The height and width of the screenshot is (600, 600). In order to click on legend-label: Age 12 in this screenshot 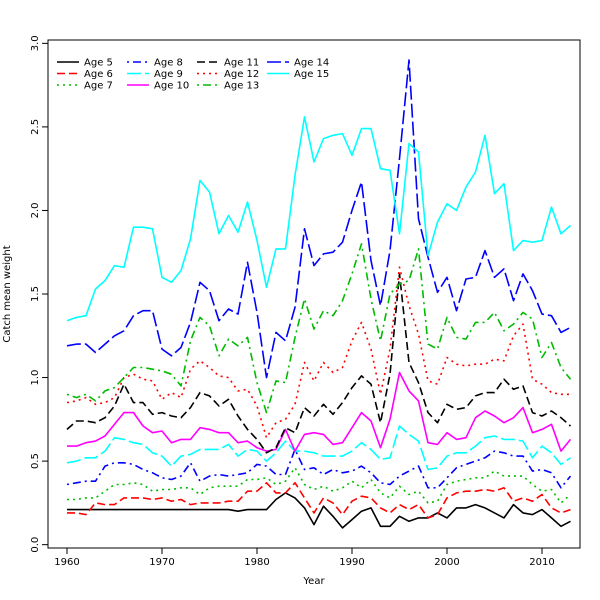, I will do `click(241, 74)`.